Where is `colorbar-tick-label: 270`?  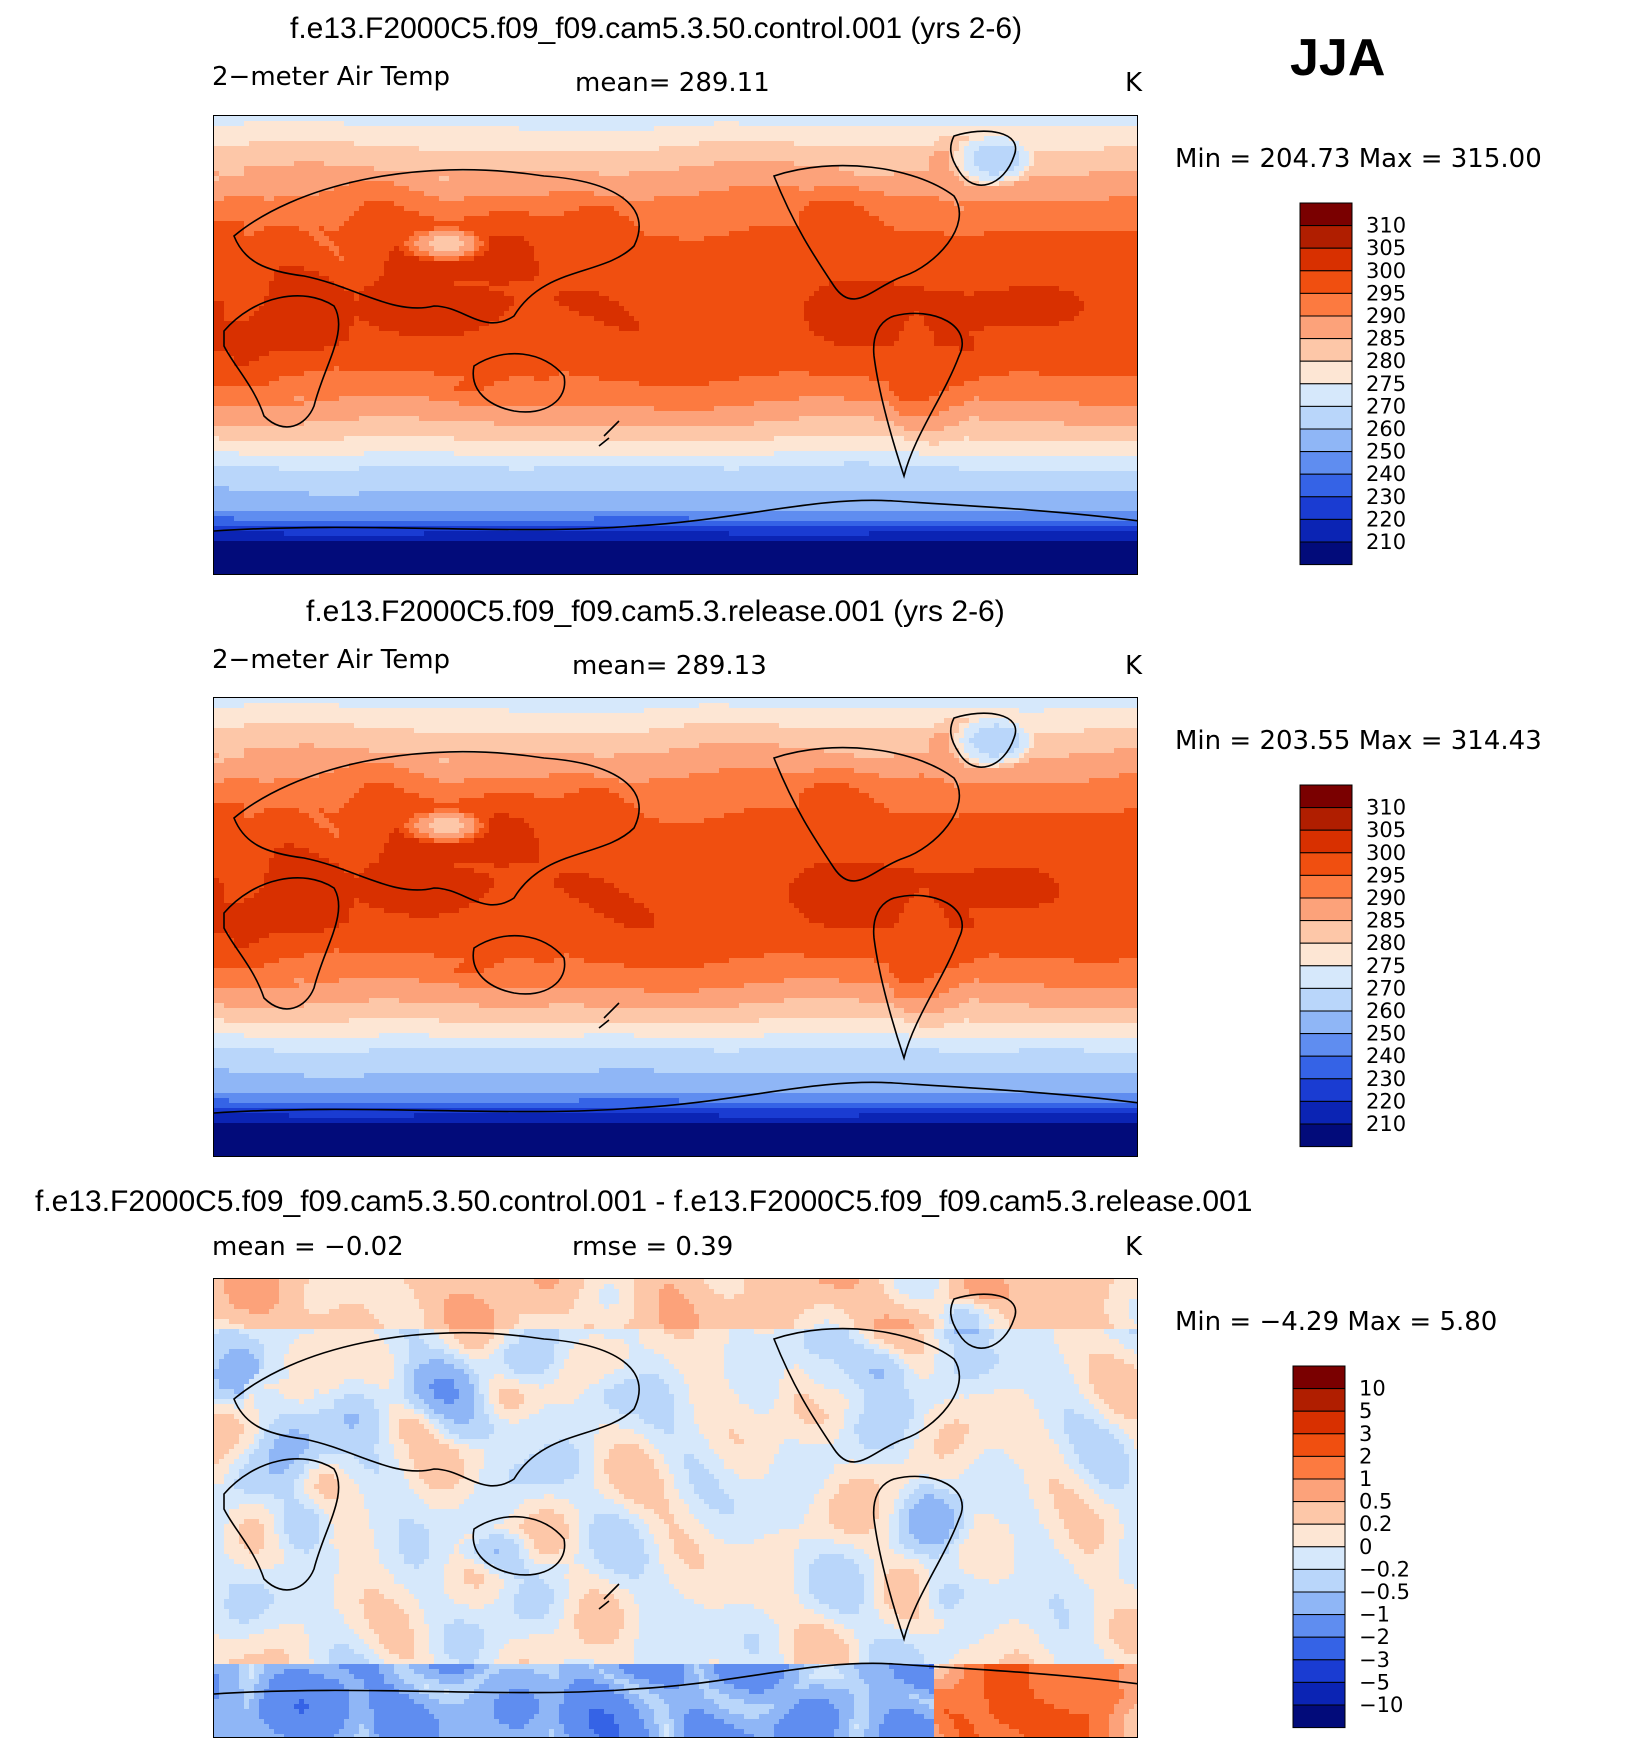 colorbar-tick-label: 270 is located at coordinates (1386, 988).